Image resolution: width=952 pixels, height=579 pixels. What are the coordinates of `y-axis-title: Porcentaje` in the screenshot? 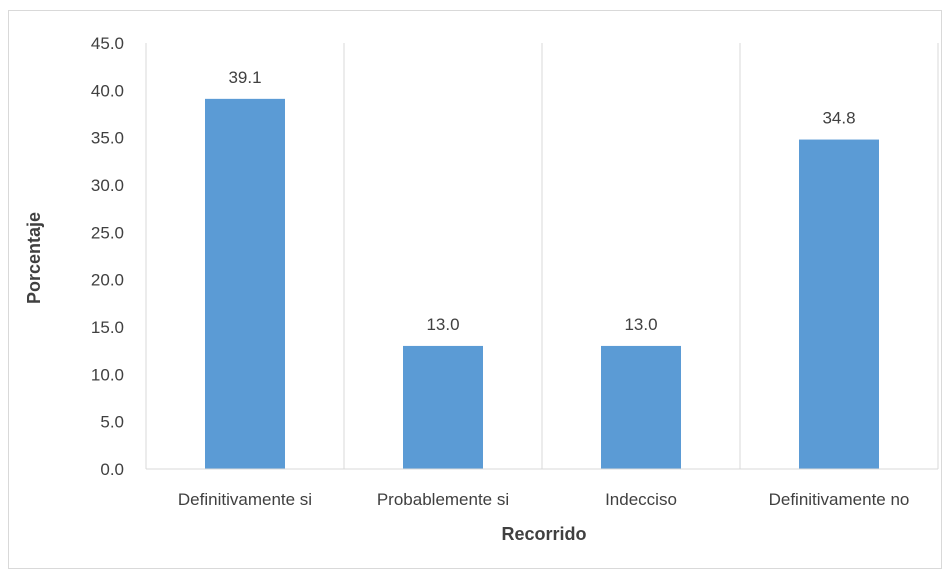 It's located at (34, 258).